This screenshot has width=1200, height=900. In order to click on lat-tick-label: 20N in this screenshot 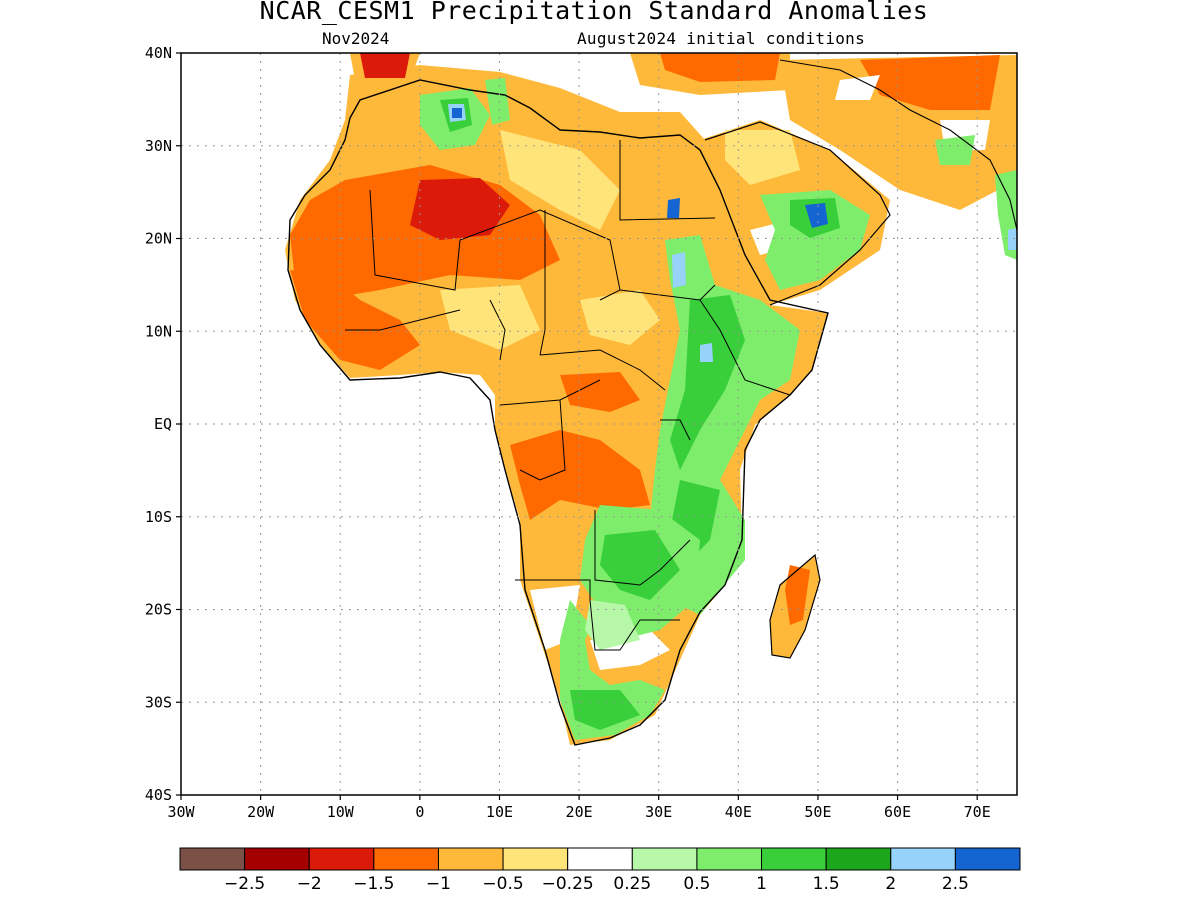, I will do `click(158, 239)`.